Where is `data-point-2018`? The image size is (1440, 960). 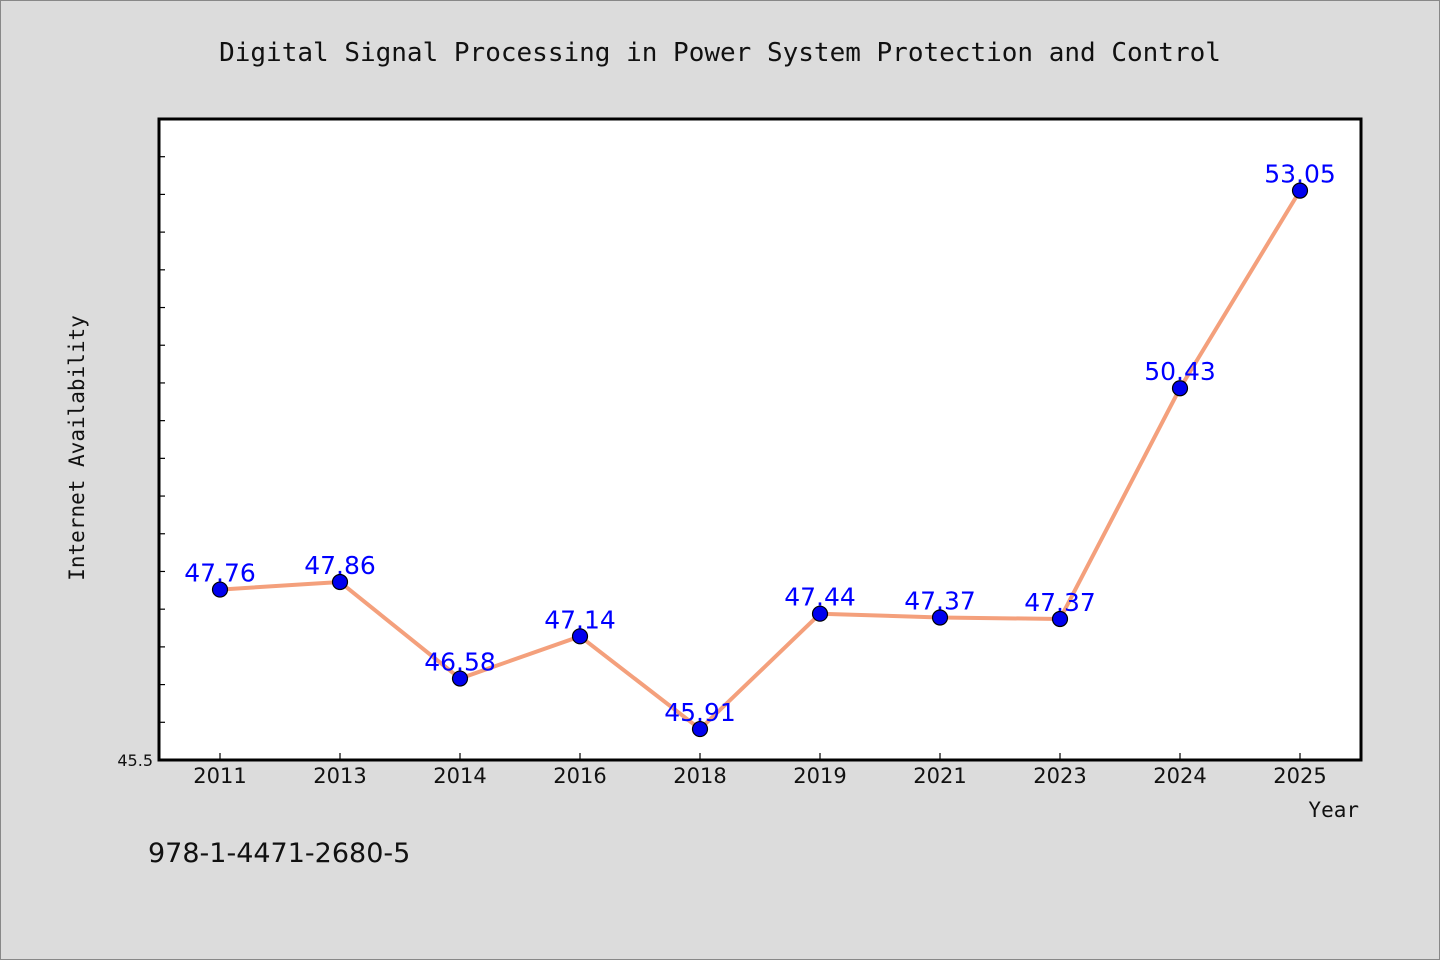
data-point-2018 is located at coordinates (700, 729).